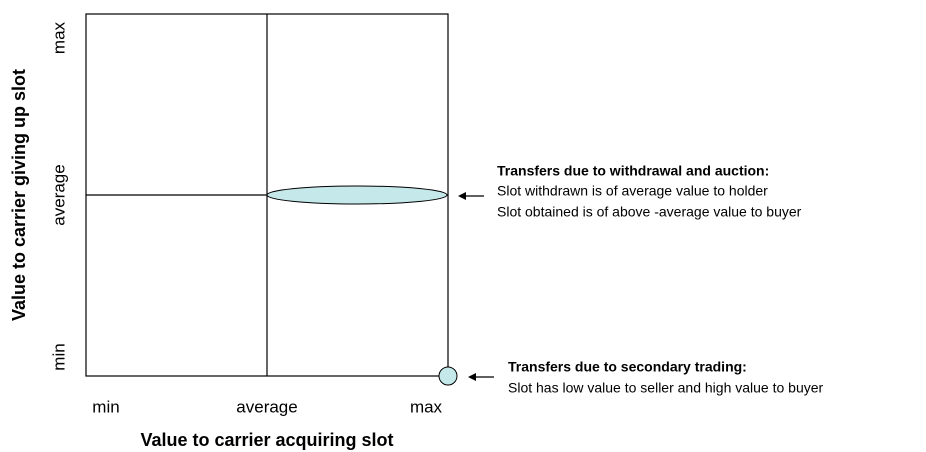  I want to click on annotation-title: Transfers due to secondary trading:, so click(627, 367).